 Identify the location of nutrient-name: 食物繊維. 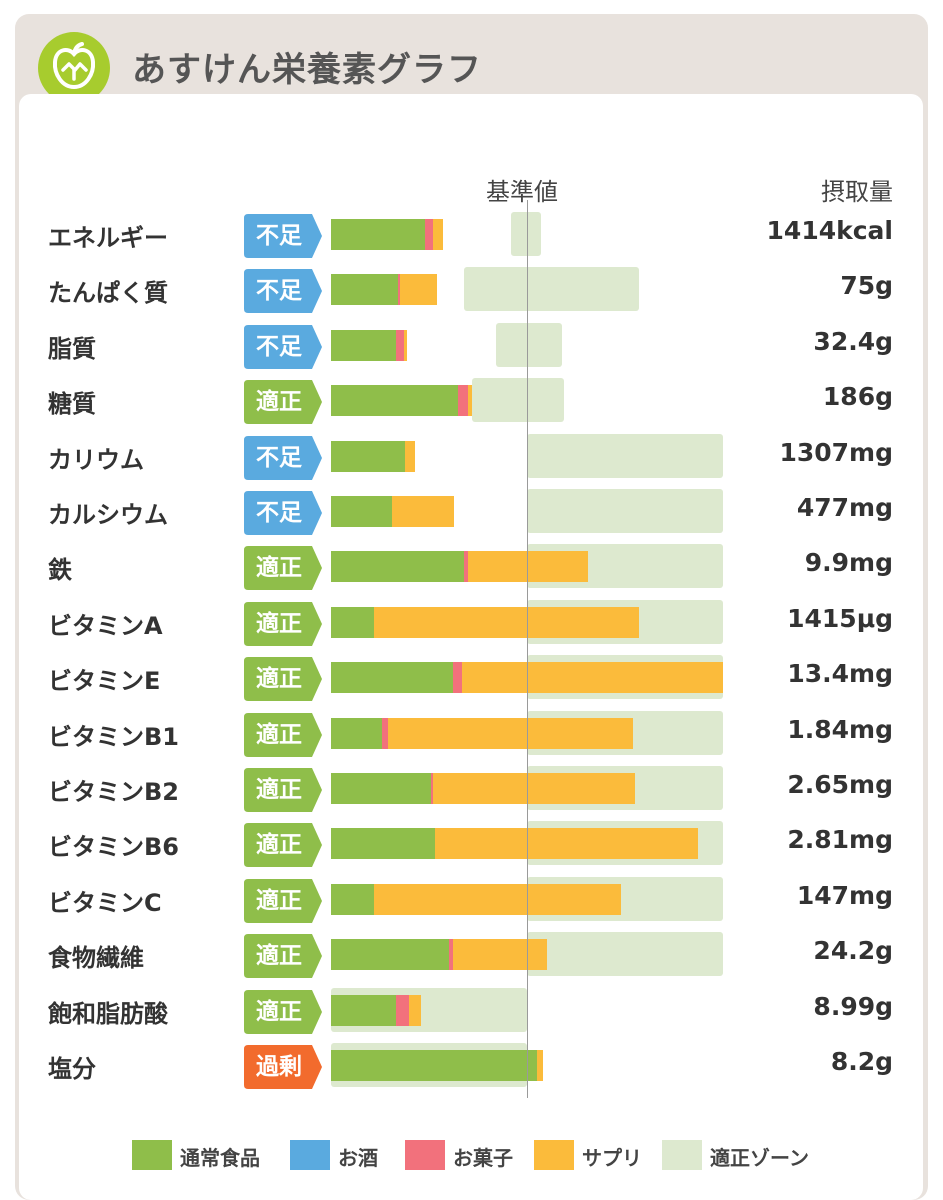
(96, 958).